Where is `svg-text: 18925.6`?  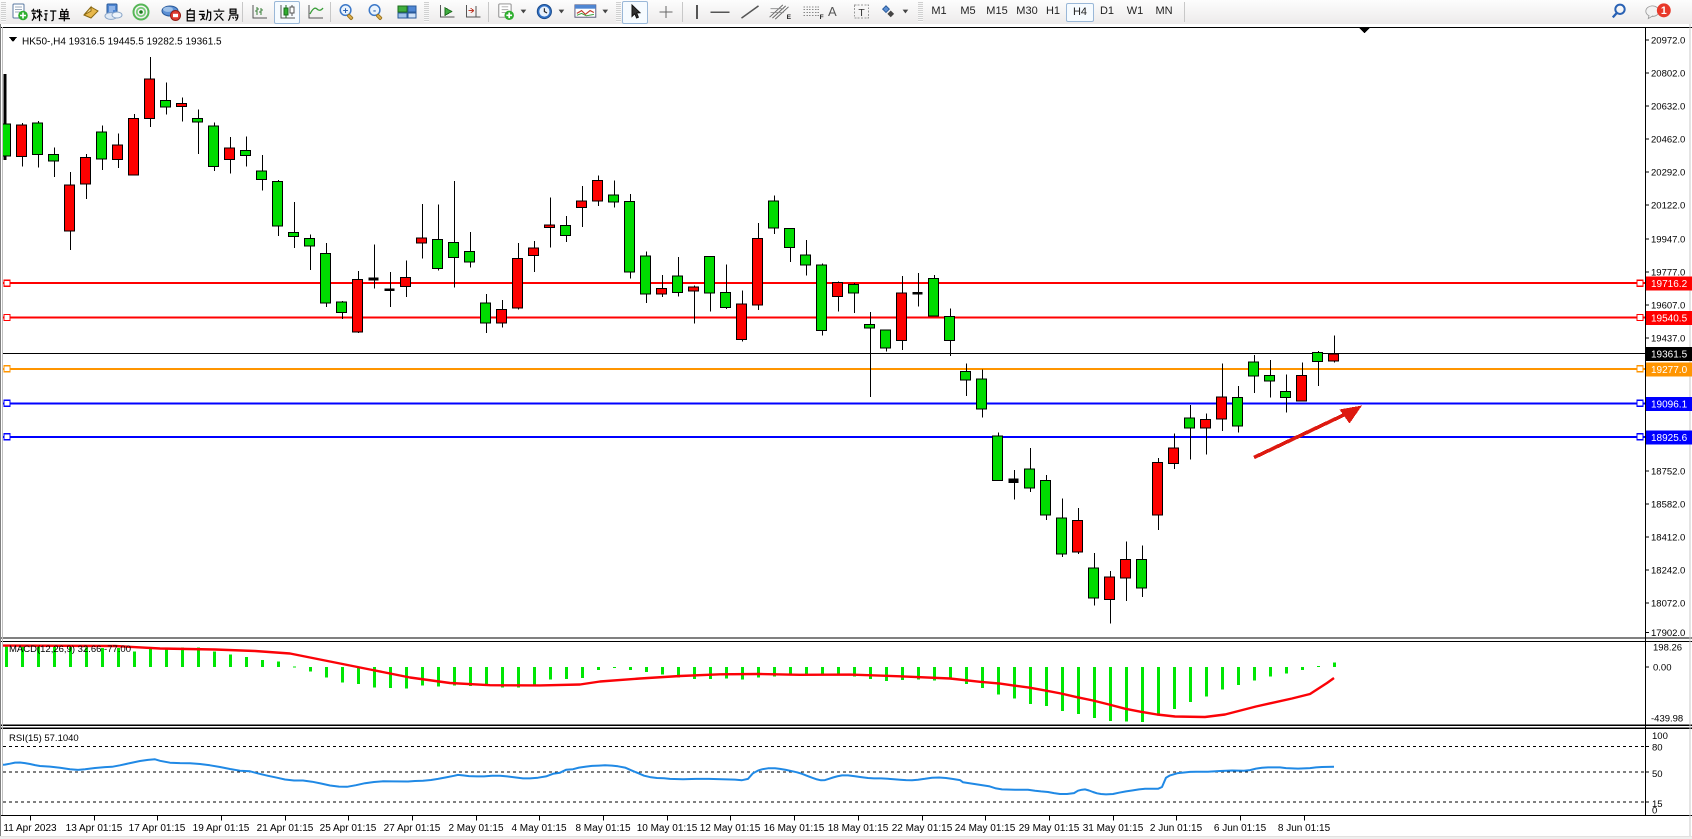 svg-text: 18925.6 is located at coordinates (1669, 438).